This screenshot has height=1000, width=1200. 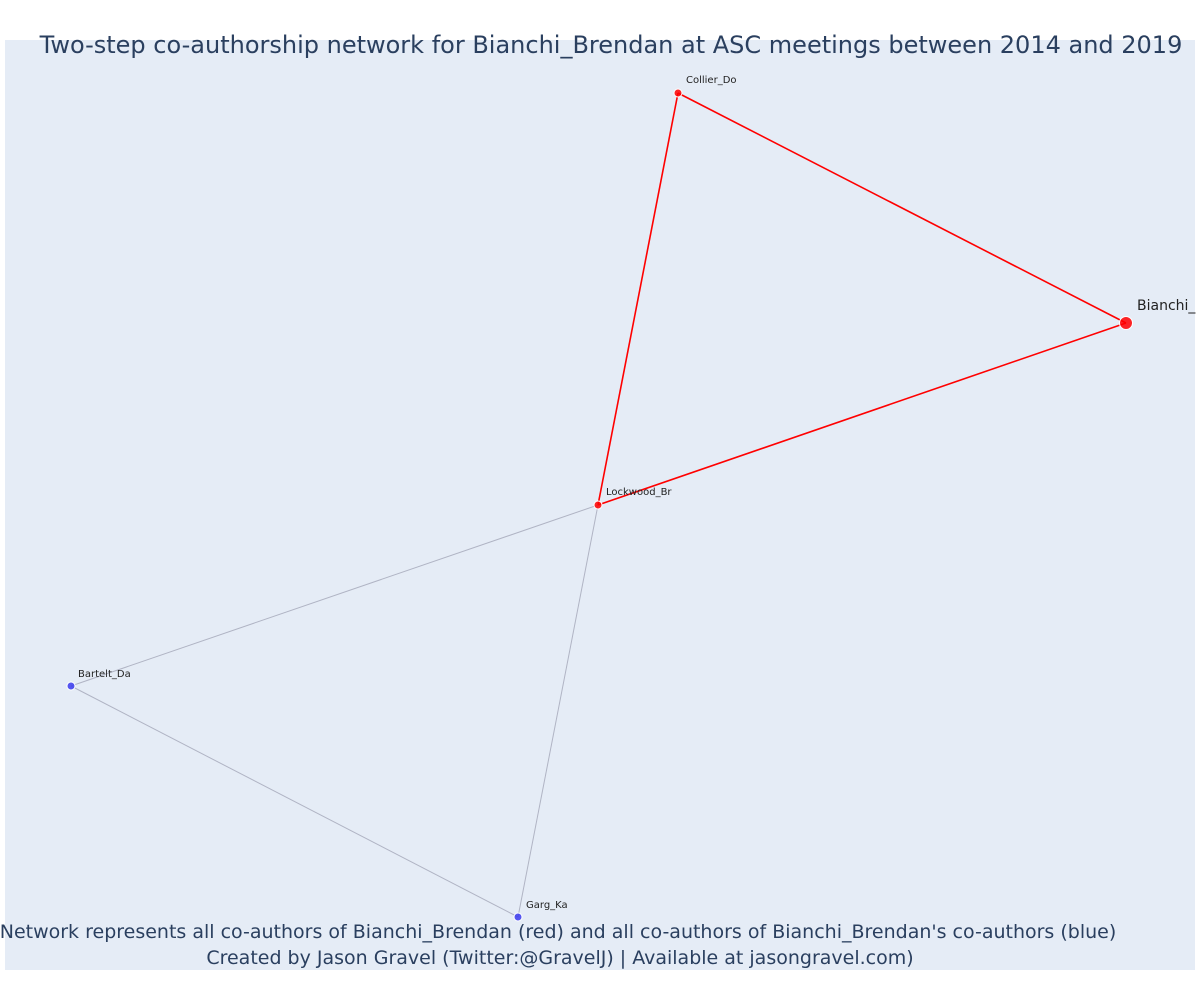 What do you see at coordinates (547, 905) in the screenshot?
I see `node-label-garg-ka: Garg_Ka` at bounding box center [547, 905].